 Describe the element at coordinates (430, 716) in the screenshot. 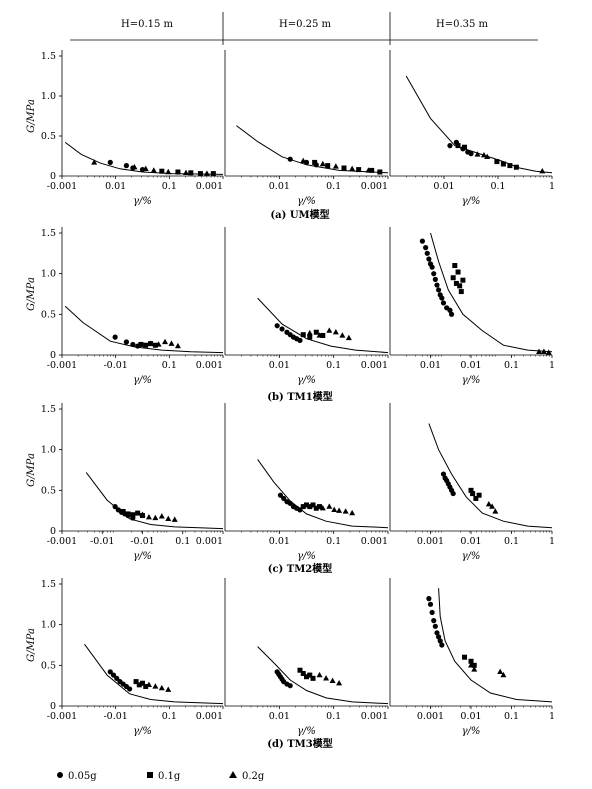

I see `x-tick-label: 0.001` at that location.